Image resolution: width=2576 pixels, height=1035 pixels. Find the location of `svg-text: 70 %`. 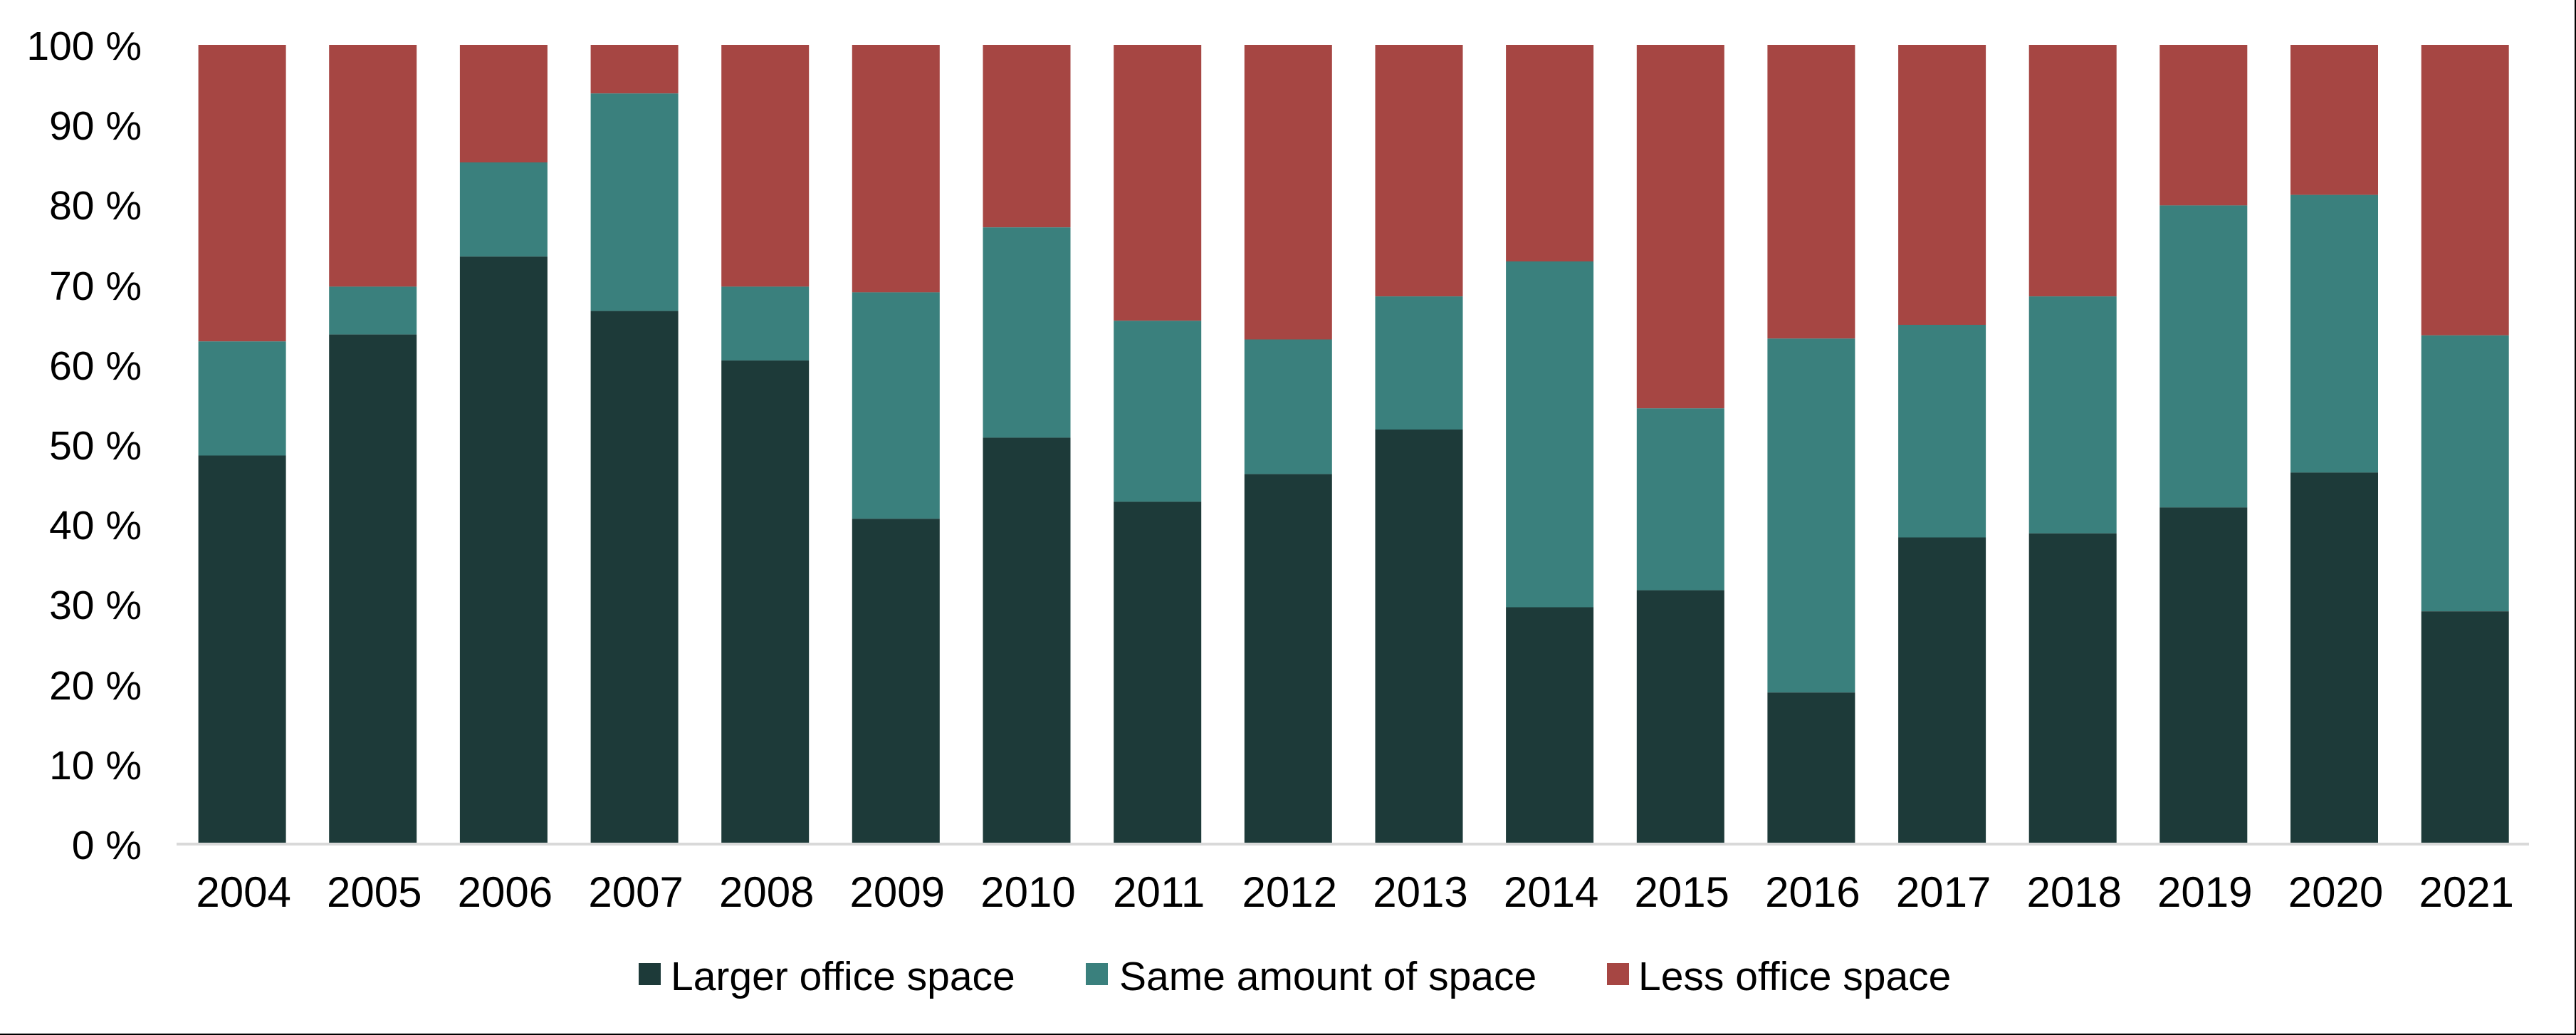

svg-text: 70 % is located at coordinates (95, 287).